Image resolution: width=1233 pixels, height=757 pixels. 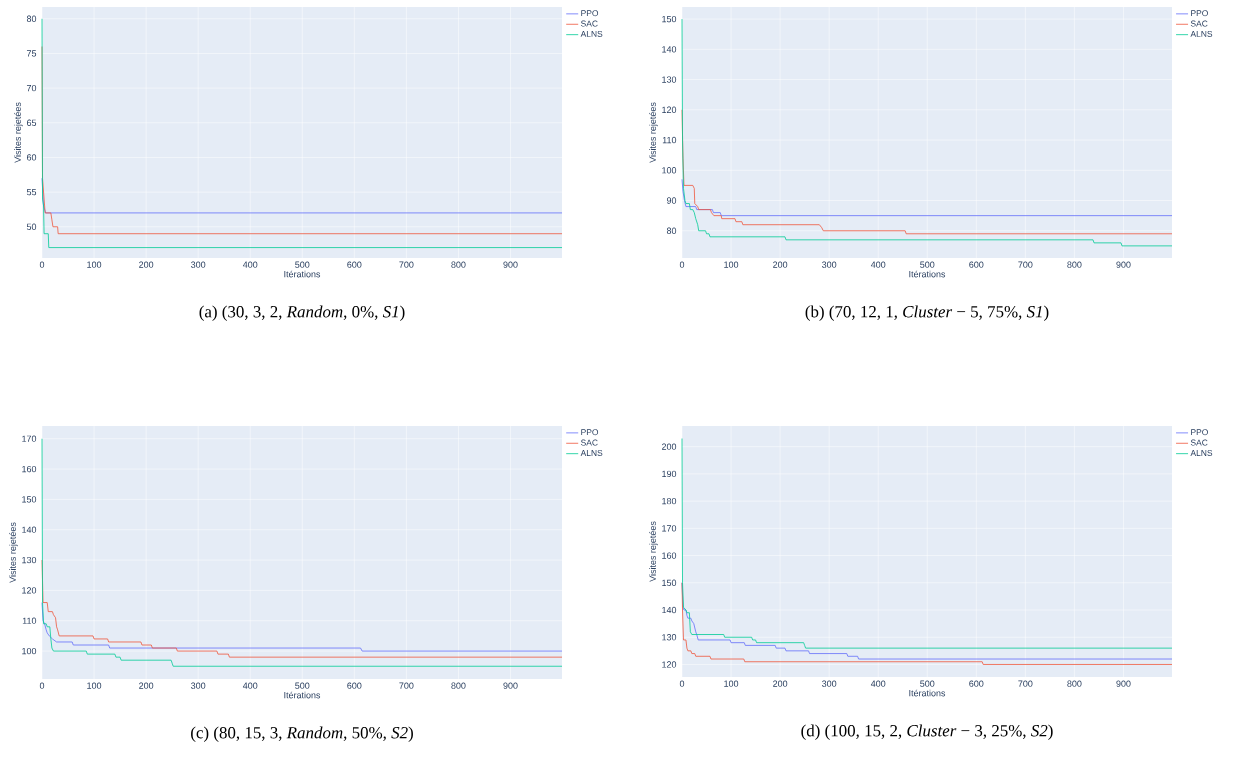 What do you see at coordinates (31, 53) in the screenshot?
I see `y-tick-label: 75` at bounding box center [31, 53].